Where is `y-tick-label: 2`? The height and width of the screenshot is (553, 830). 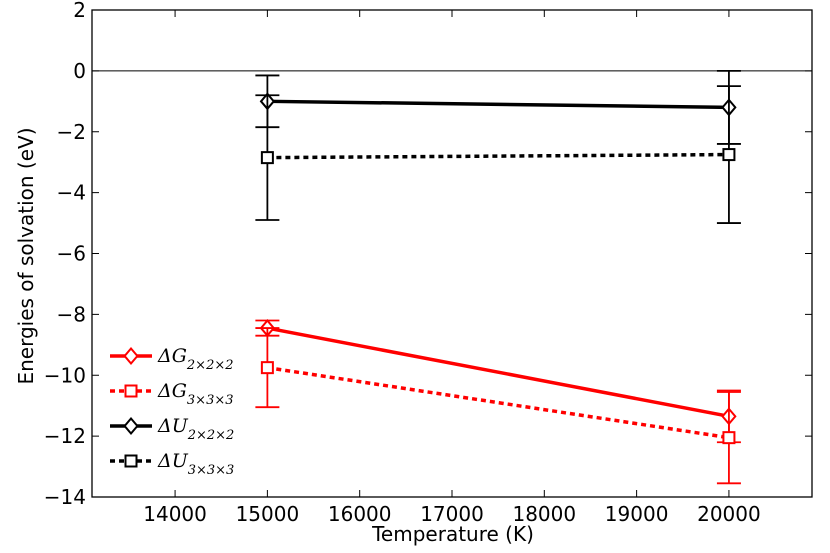 y-tick-label: 2 is located at coordinates (79, 11).